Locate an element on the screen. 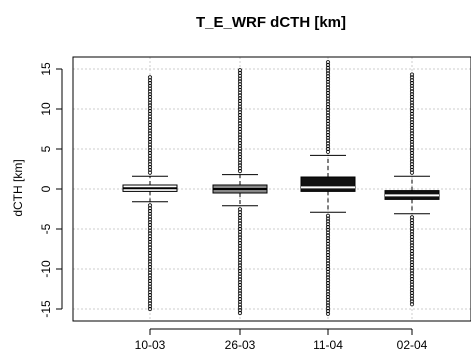 The height and width of the screenshot is (351, 471). box-group is located at coordinates (240, 192).